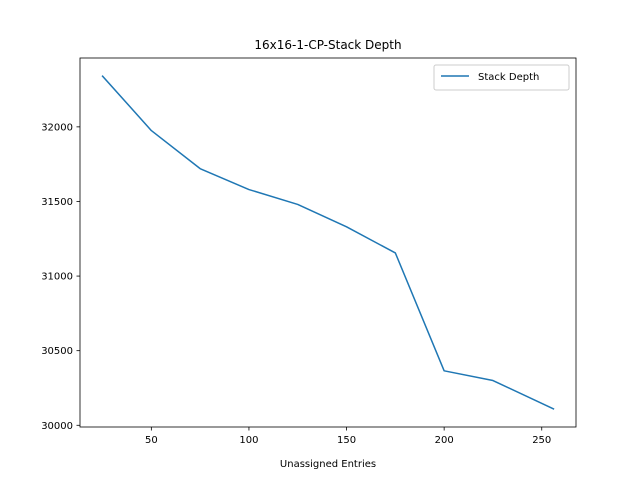  What do you see at coordinates (57, 351) in the screenshot?
I see `y-tick-label: 30500` at bounding box center [57, 351].